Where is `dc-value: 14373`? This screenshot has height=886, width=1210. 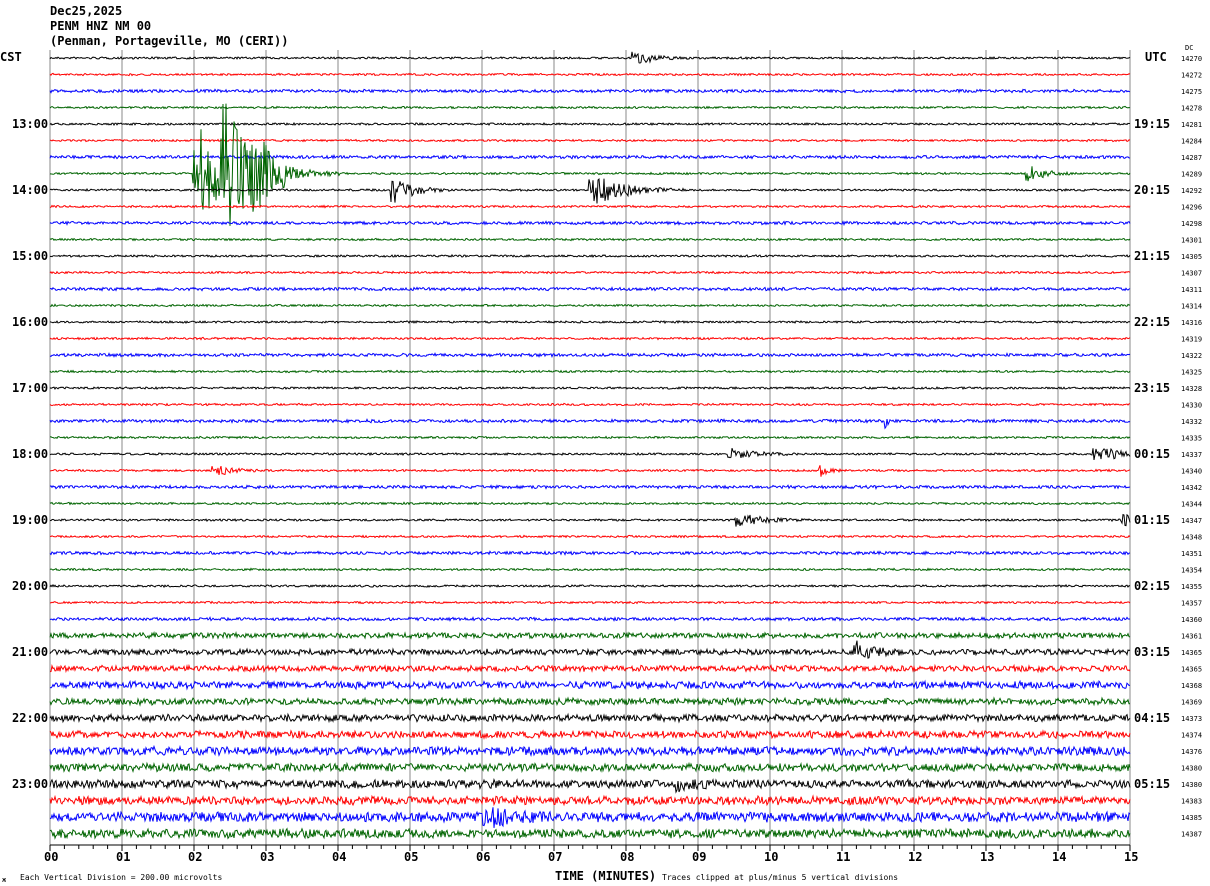 dc-value: 14373 is located at coordinates (1191, 719).